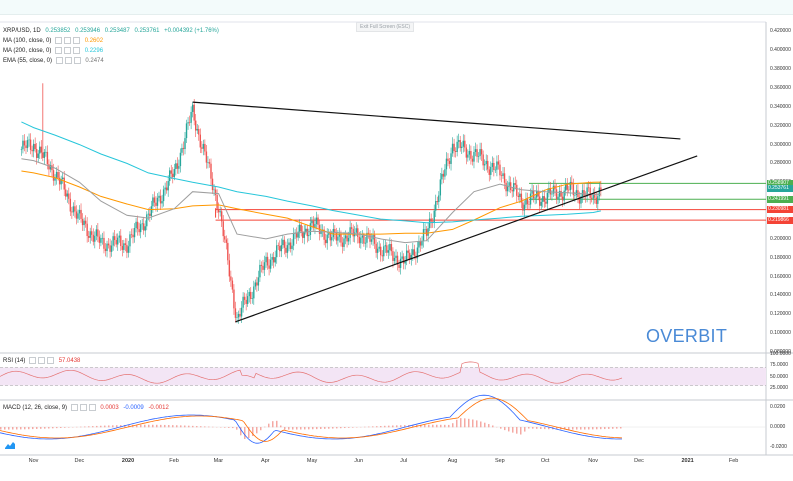 This screenshot has width=793, height=481. What do you see at coordinates (780, 333) in the screenshot?
I see `price-tick-label: 0.100000` at bounding box center [780, 333].